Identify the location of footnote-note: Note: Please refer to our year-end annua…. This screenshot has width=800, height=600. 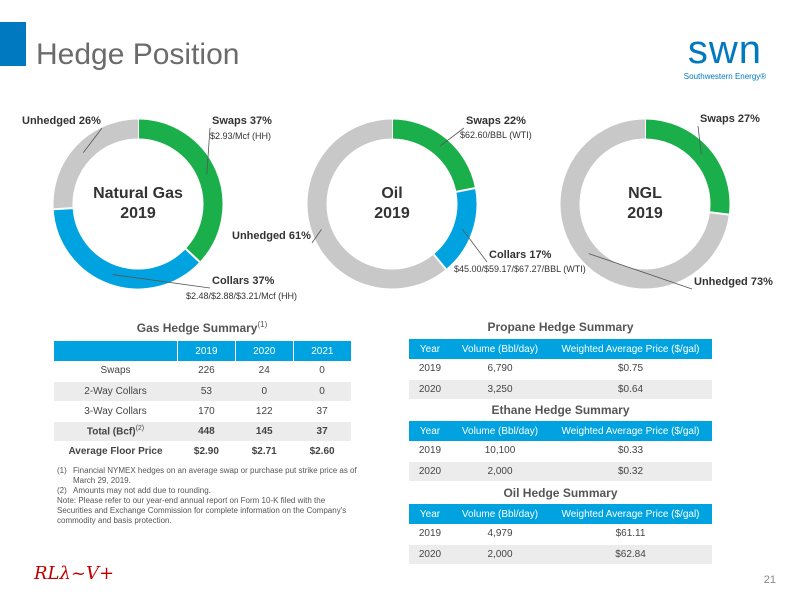
(202, 510).